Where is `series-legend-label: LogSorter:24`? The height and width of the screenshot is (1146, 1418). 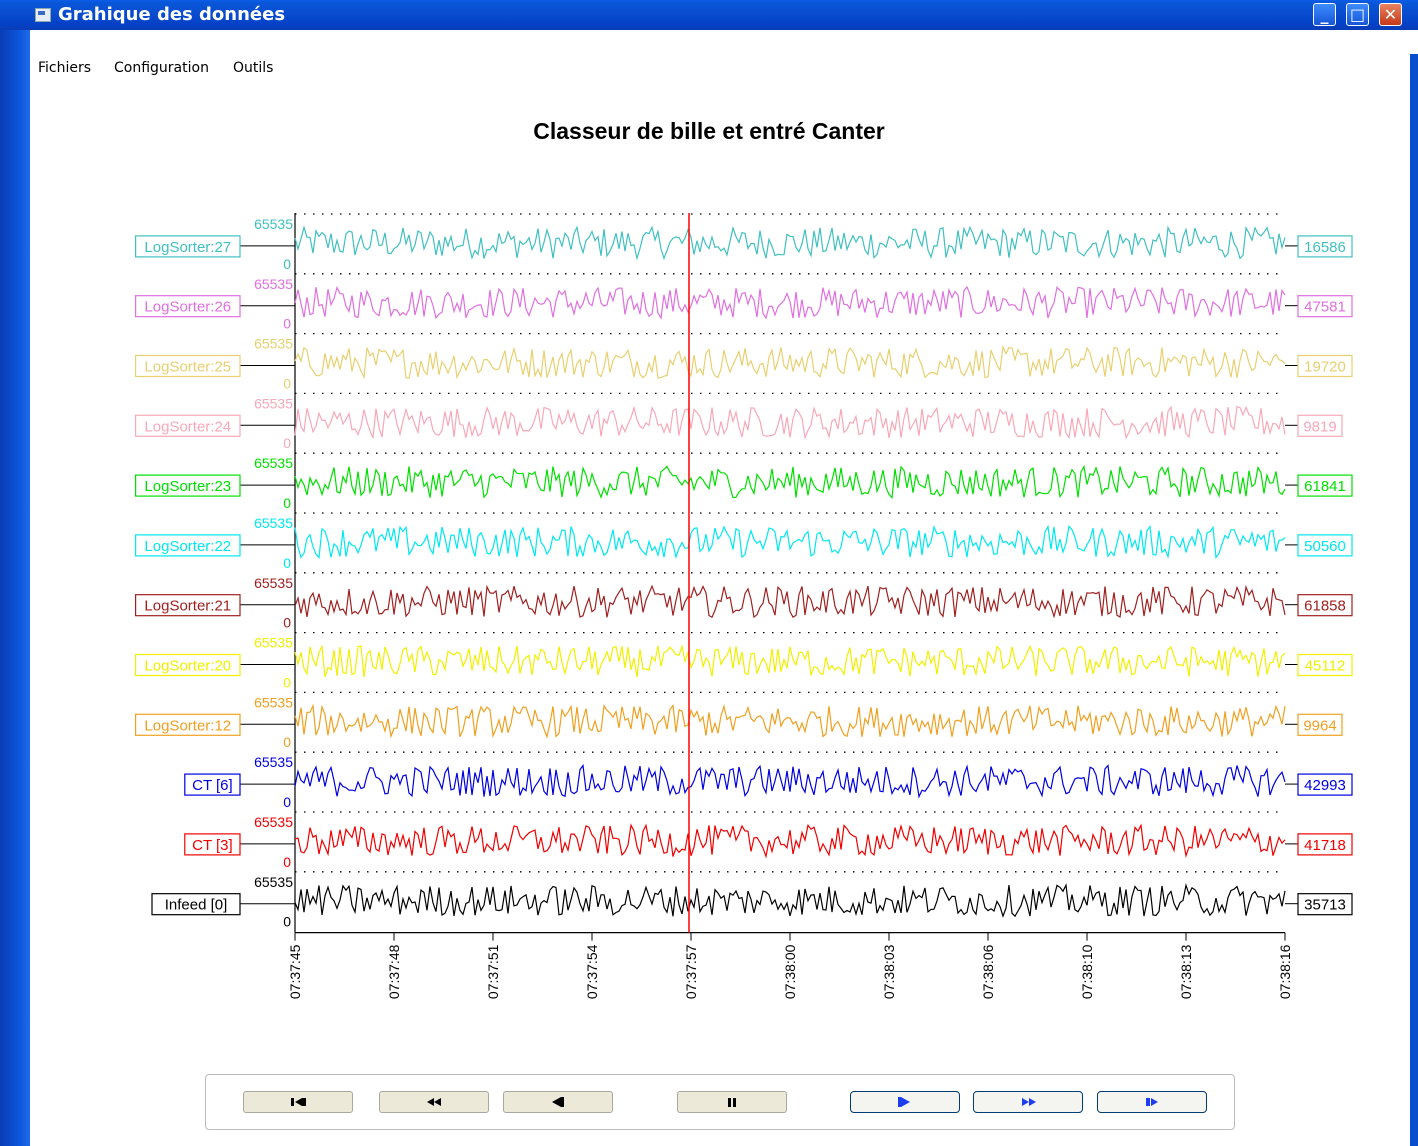 series-legend-label: LogSorter:24 is located at coordinates (187, 426).